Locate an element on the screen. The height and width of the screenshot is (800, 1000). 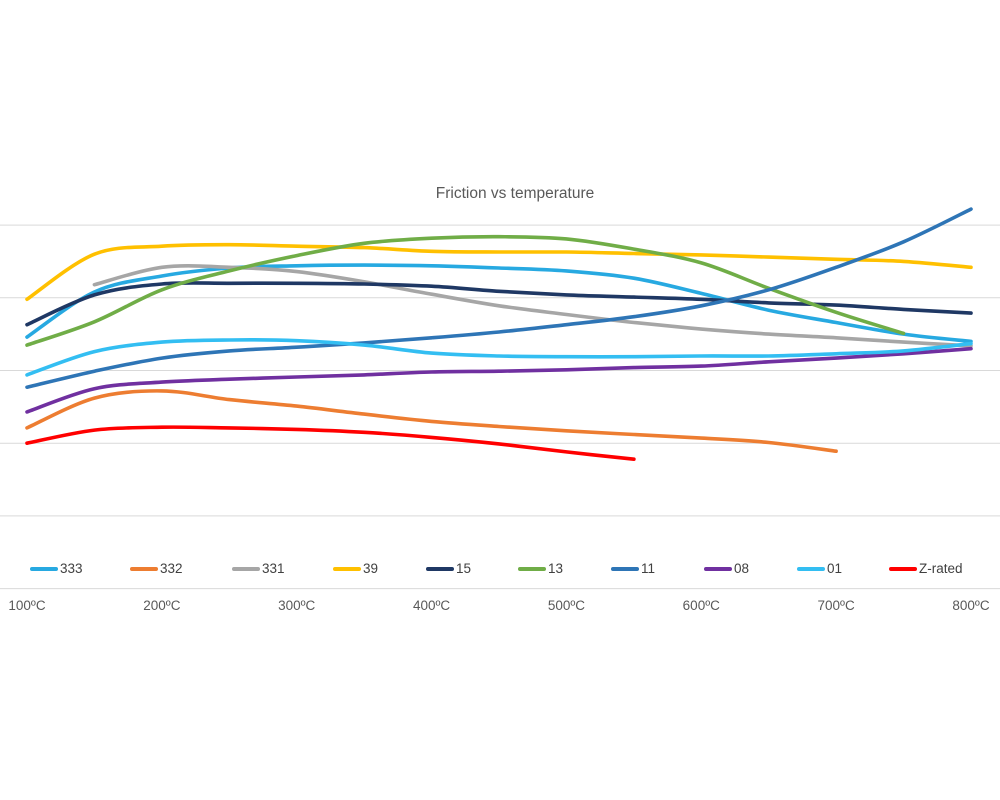
x-tick-label: 300ºC is located at coordinates (297, 605).